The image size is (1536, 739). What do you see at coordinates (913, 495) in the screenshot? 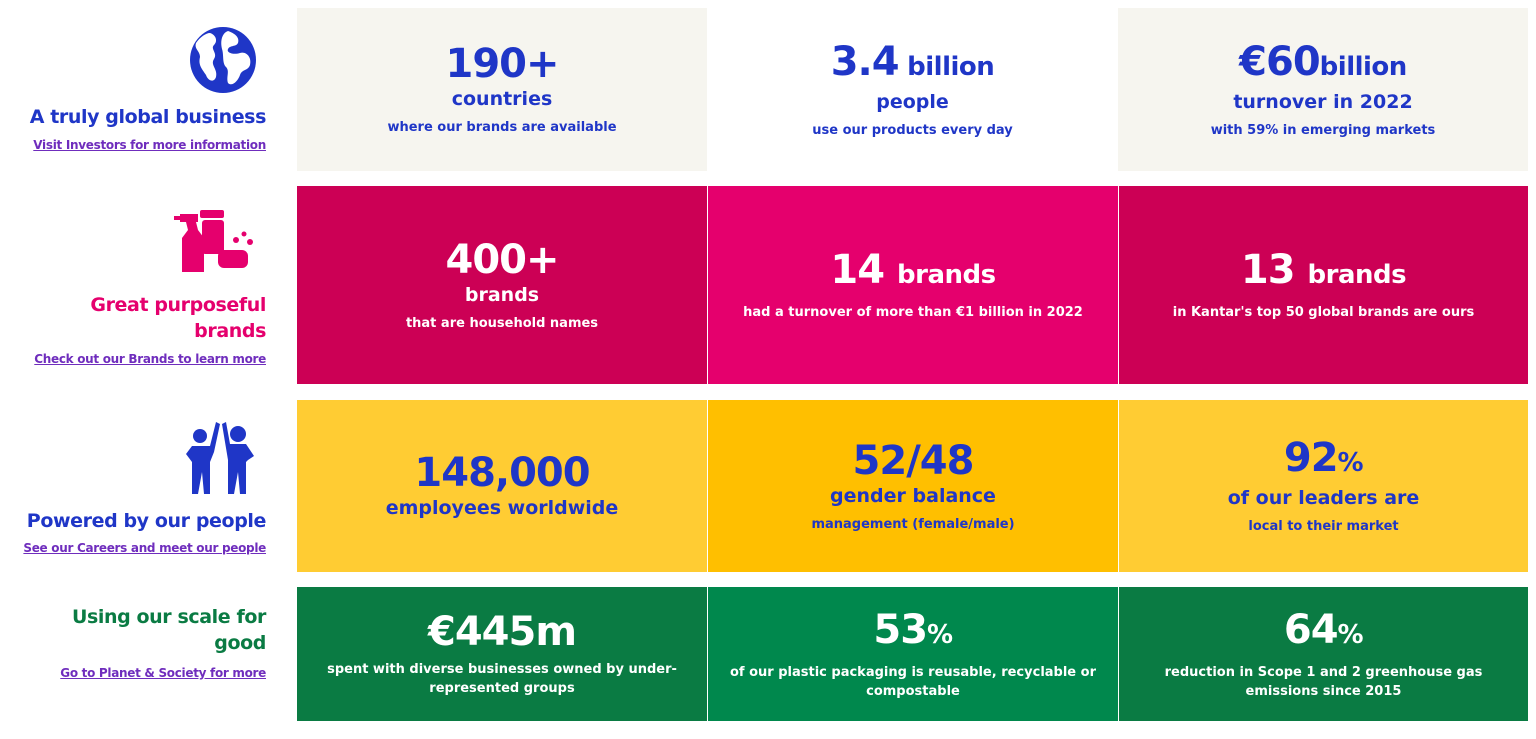
I see `stat-unit: gender balance` at bounding box center [913, 495].